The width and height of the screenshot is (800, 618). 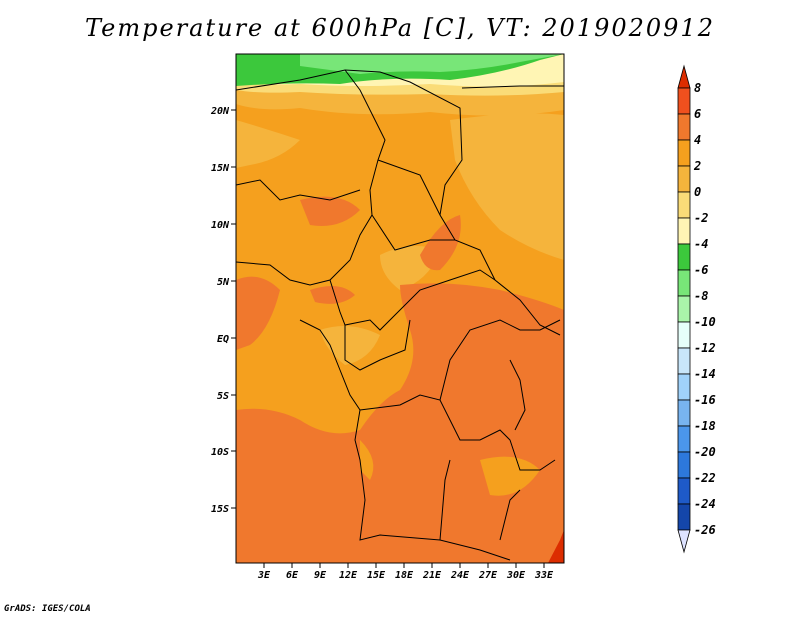 What do you see at coordinates (701, 218) in the screenshot?
I see `colorbar-label: -2` at bounding box center [701, 218].